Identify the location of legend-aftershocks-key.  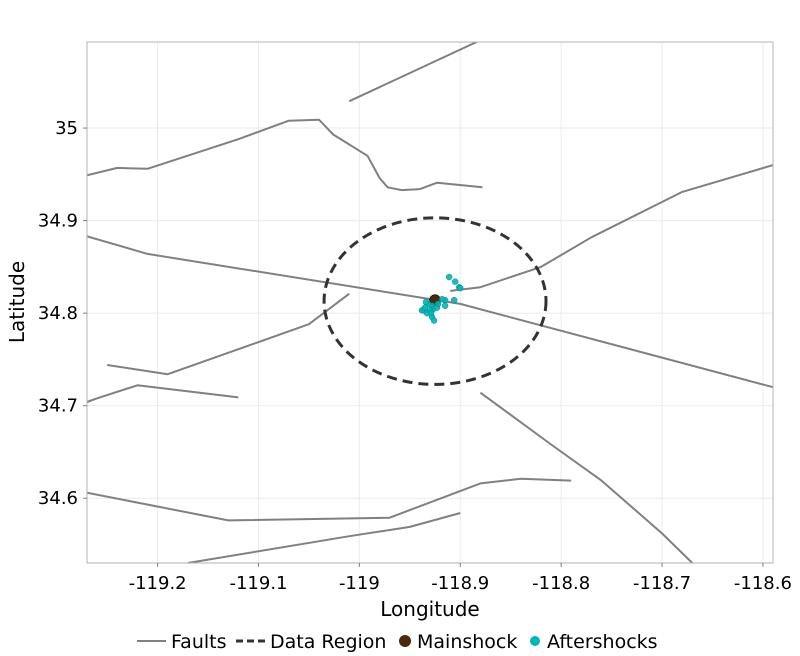
(535, 641).